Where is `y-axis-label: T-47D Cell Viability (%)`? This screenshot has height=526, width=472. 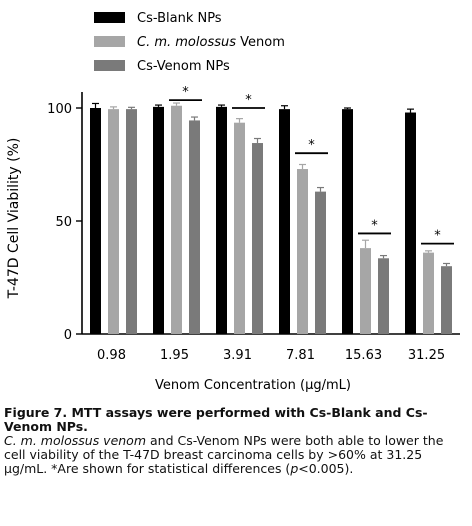 y-axis-label: T-47D Cell Viability (%) is located at coordinates (14, 219).